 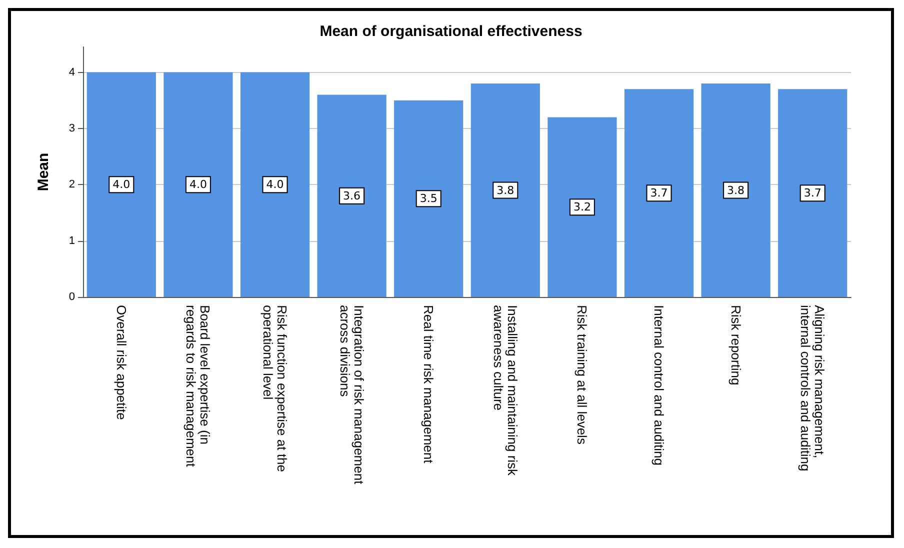 I want to click on y-tick-label: 0, so click(x=71, y=297).